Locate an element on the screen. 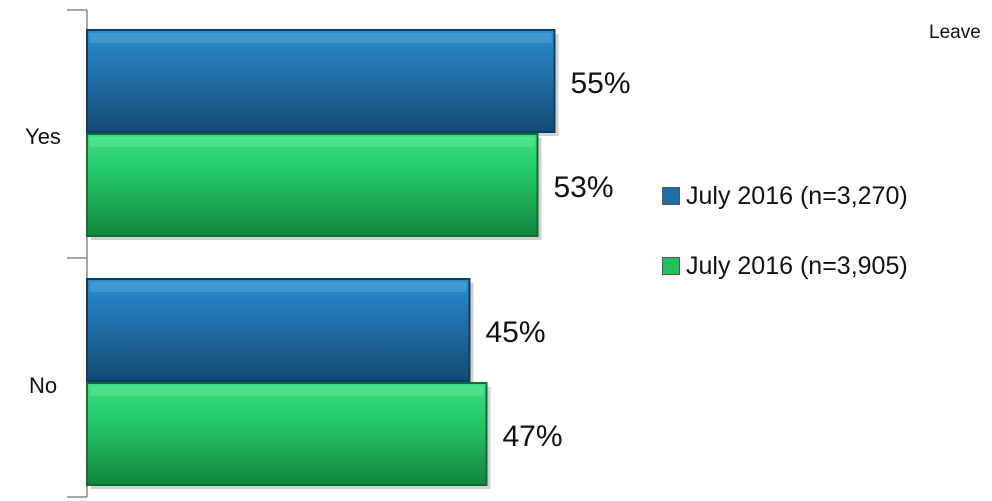 The image size is (992, 501). legend-item-series-2: July 2016 (n=3,905) is located at coordinates (785, 266).